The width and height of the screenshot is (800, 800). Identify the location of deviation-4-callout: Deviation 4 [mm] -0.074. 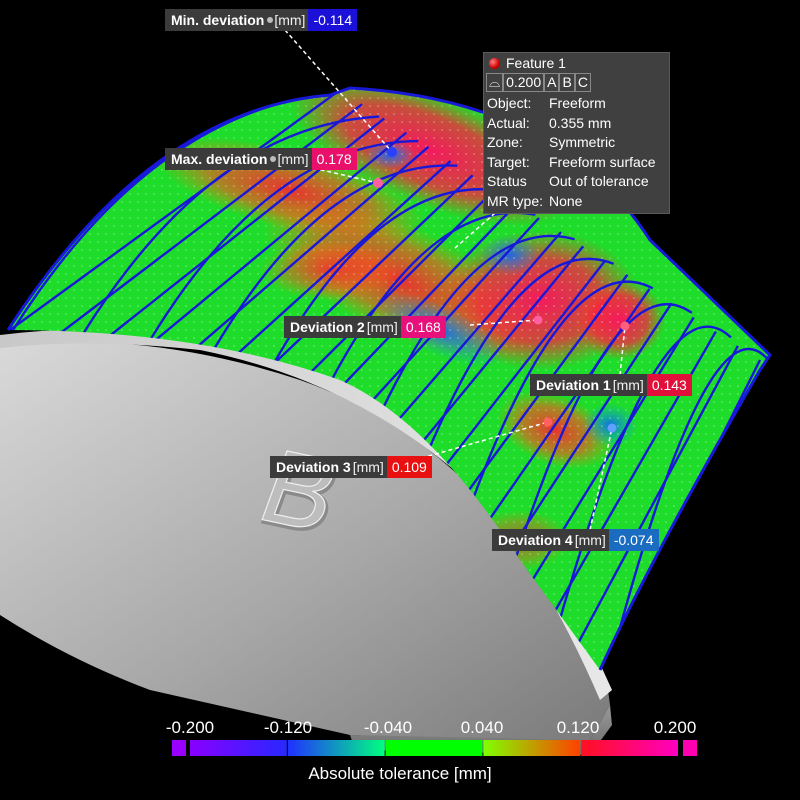
(575, 540).